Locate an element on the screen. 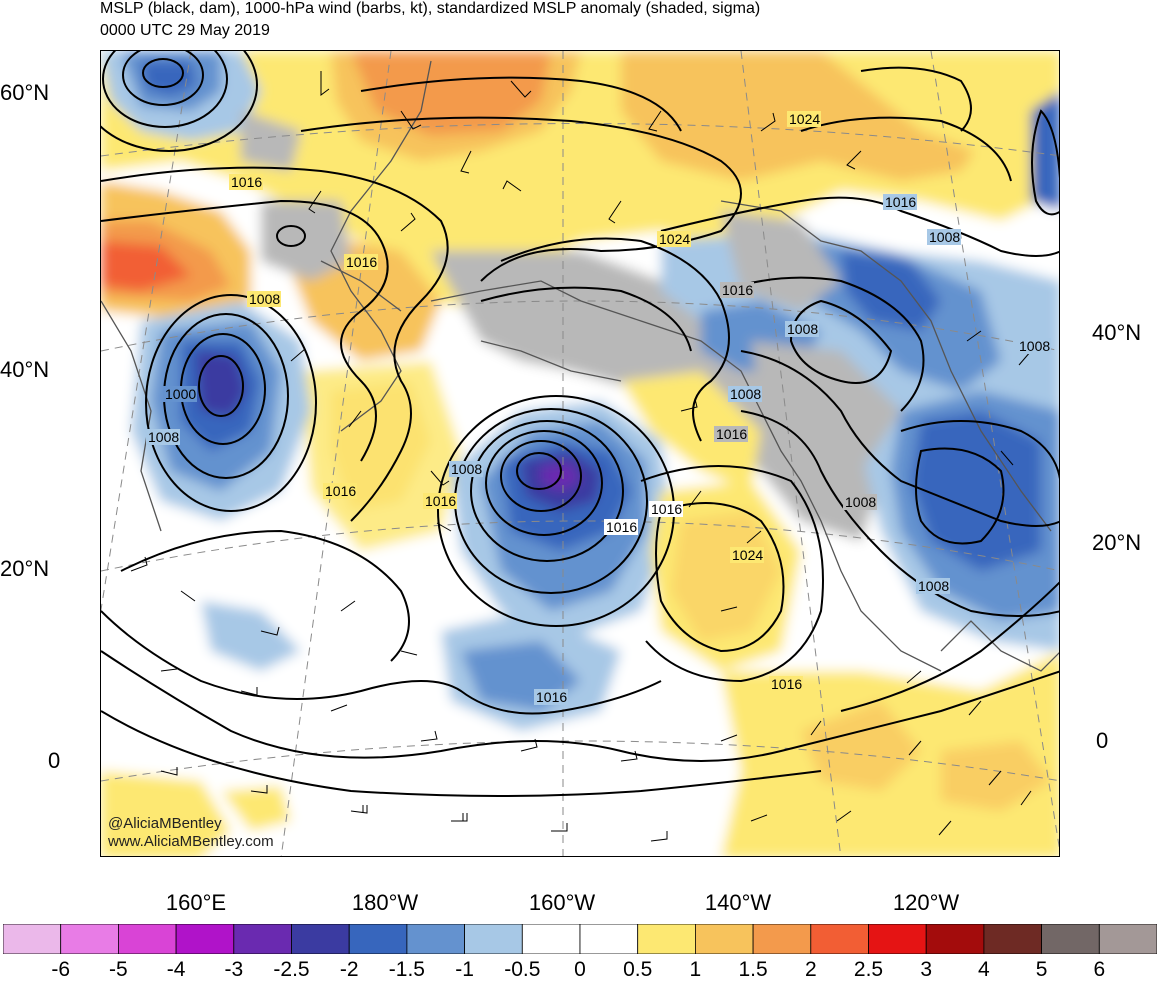 The height and width of the screenshot is (981, 1160). lon-label: 160°E is located at coordinates (196, 902).